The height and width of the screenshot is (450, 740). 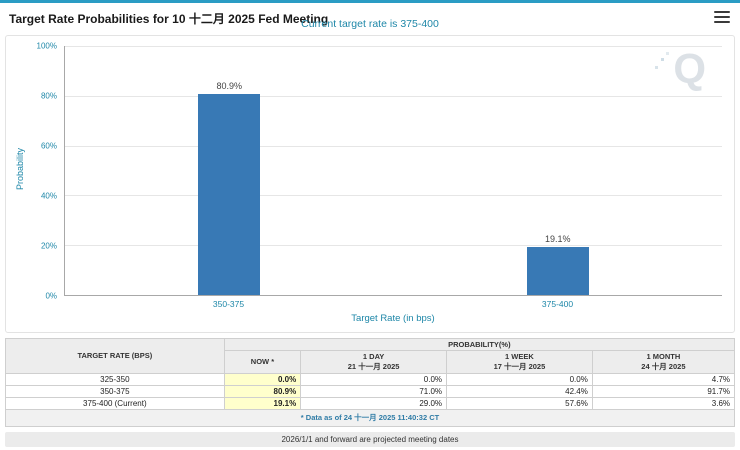 What do you see at coordinates (557, 239) in the screenshot?
I see `bar-value-label: 19.1%` at bounding box center [557, 239].